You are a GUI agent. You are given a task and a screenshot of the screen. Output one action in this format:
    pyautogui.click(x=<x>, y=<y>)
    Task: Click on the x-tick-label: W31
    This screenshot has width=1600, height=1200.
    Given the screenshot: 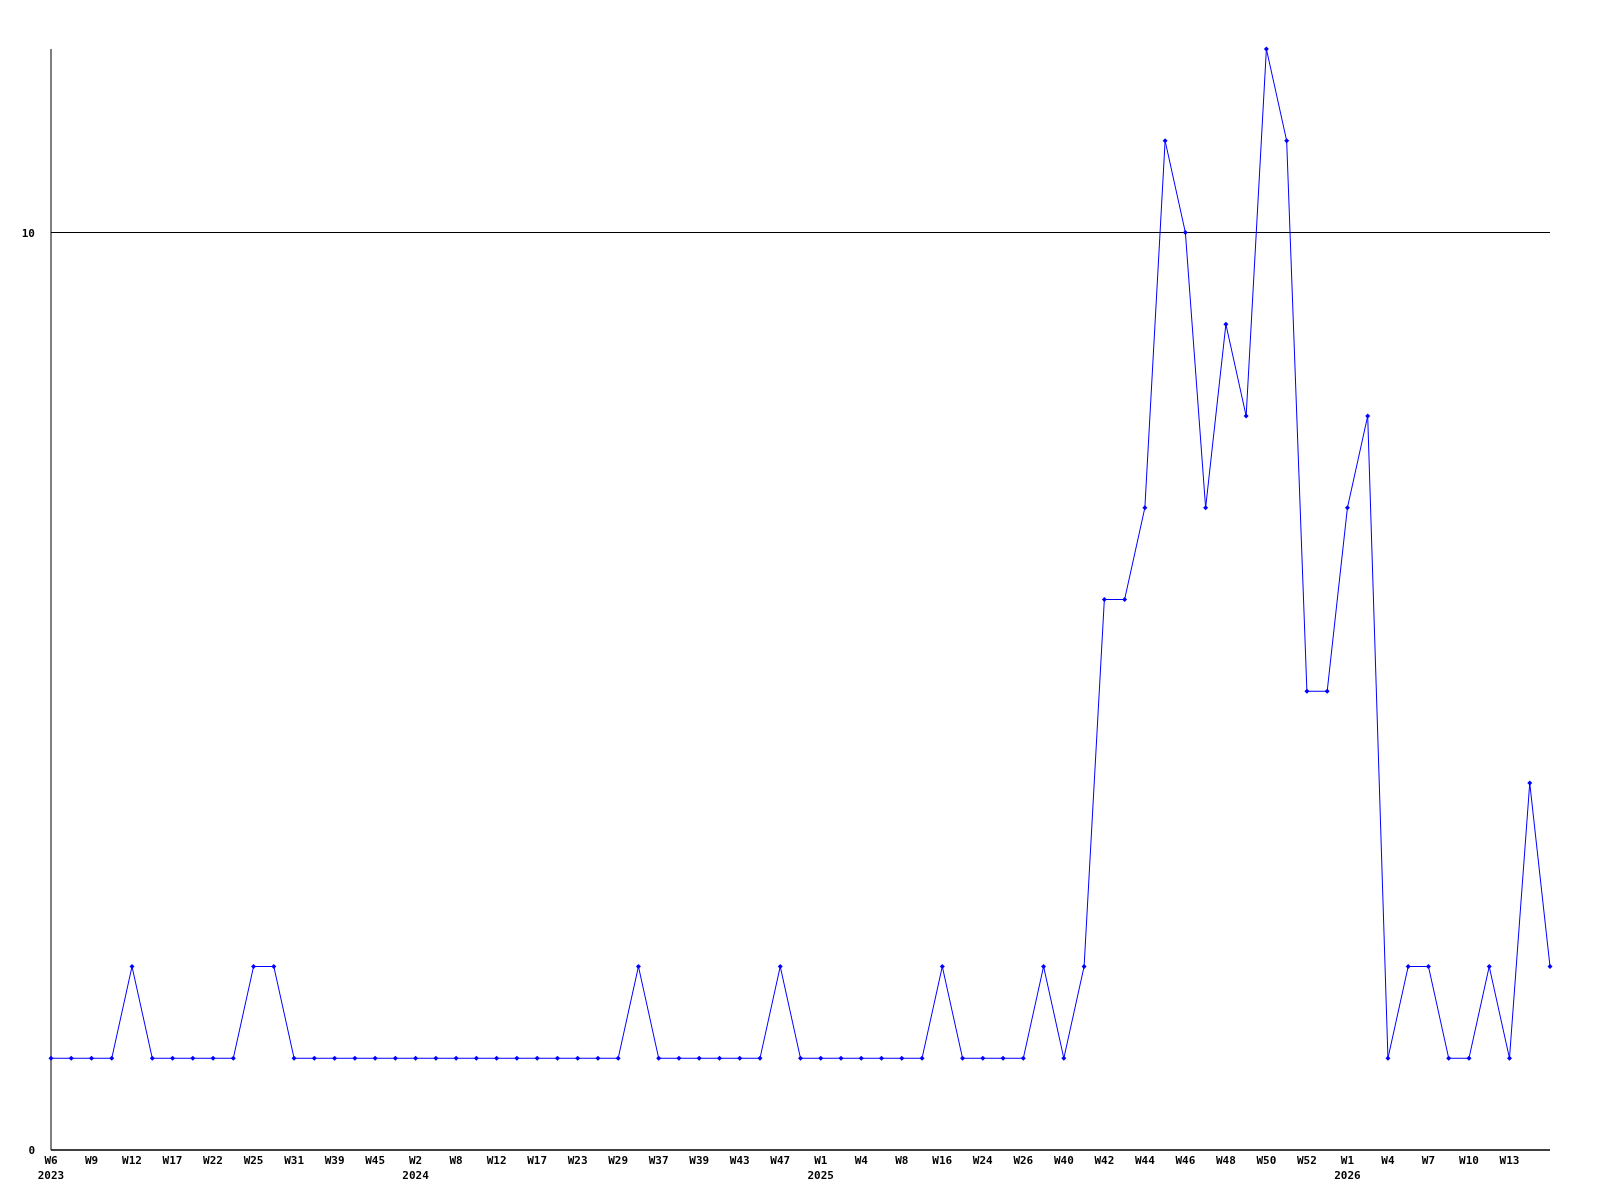 What is the action you would take?
    pyautogui.click(x=294, y=1160)
    